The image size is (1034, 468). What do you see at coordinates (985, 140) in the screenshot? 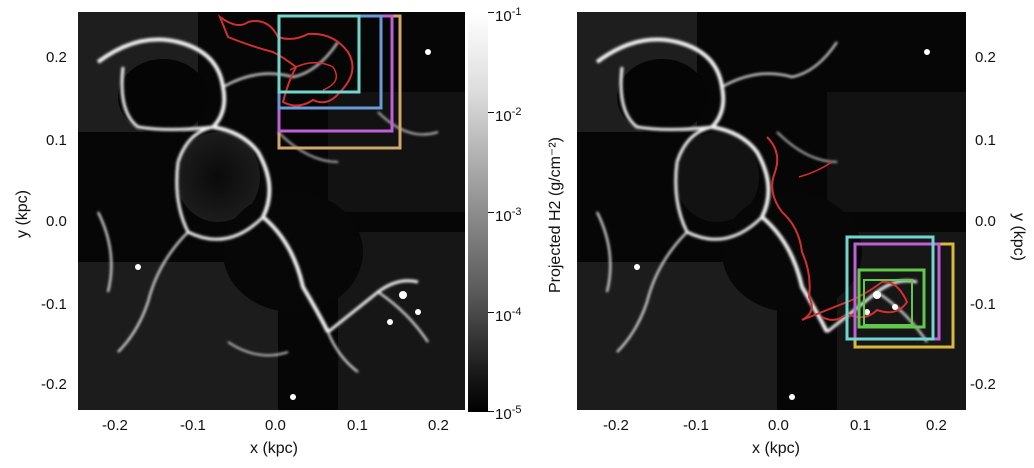
I see `right-y-tick: 0.1` at bounding box center [985, 140].